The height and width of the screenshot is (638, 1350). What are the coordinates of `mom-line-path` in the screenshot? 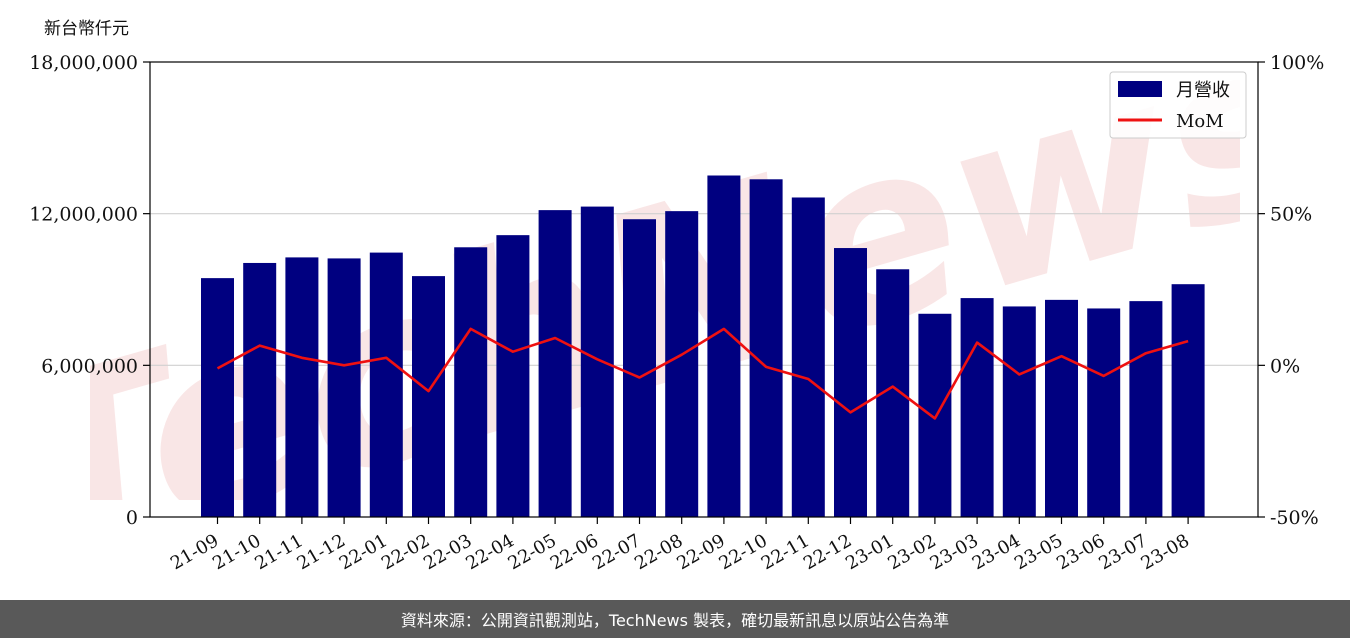 It's located at (702, 373).